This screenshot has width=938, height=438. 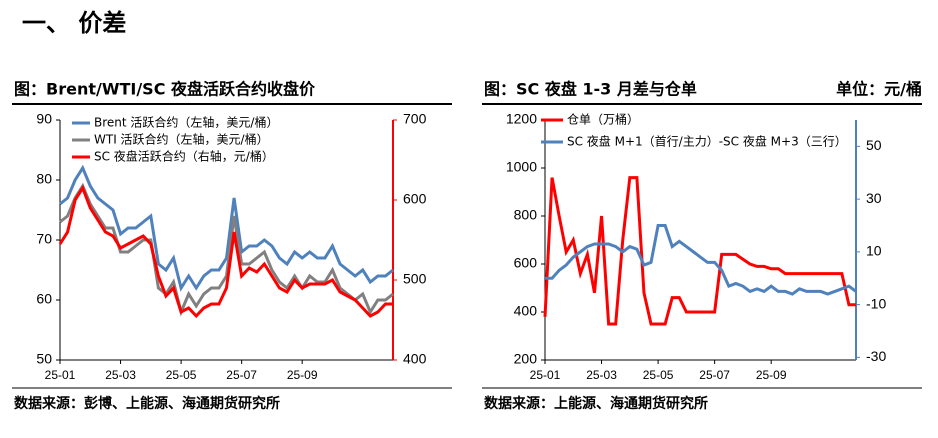 What do you see at coordinates (44, 359) in the screenshot?
I see `y-tick-label: 50` at bounding box center [44, 359].